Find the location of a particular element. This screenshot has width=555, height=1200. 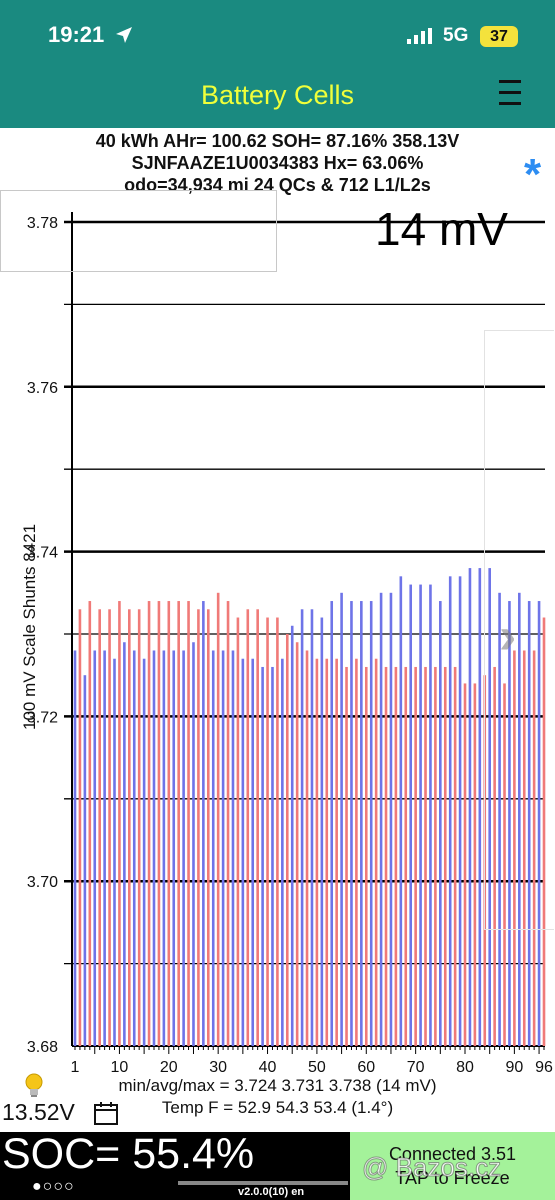

version-label: v2.0.0(10) en is located at coordinates (271, 1192).